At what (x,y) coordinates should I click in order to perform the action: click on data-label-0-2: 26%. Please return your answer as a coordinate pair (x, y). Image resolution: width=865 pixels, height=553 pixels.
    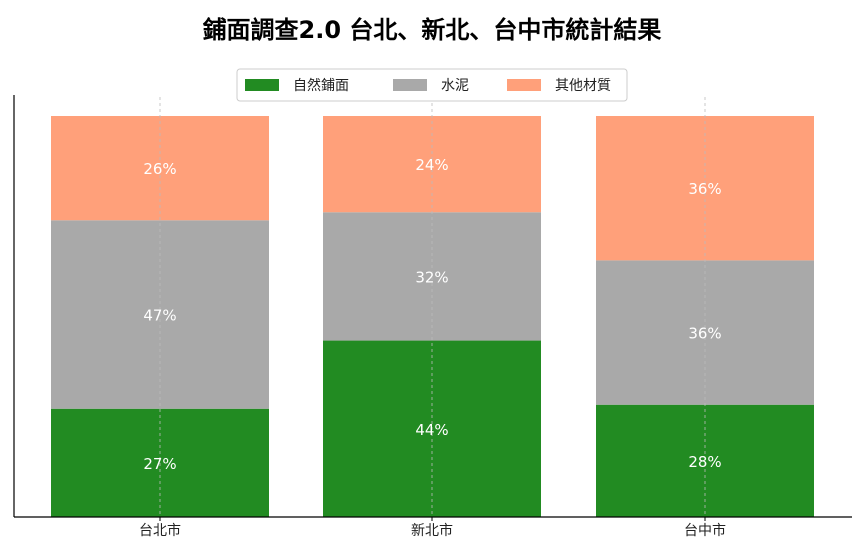
    Looking at the image, I should click on (159, 169).